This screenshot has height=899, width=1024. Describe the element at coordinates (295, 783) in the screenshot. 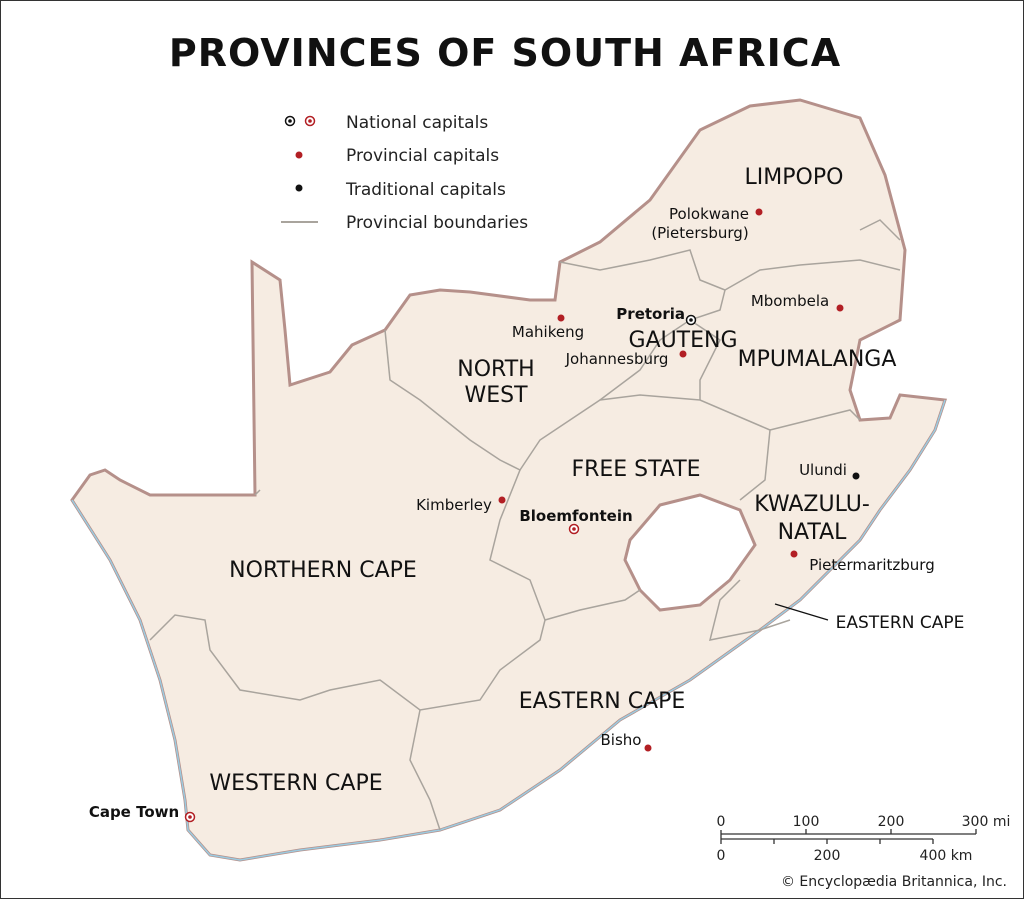

I see `province-label: WESTERN CAPE` at that location.